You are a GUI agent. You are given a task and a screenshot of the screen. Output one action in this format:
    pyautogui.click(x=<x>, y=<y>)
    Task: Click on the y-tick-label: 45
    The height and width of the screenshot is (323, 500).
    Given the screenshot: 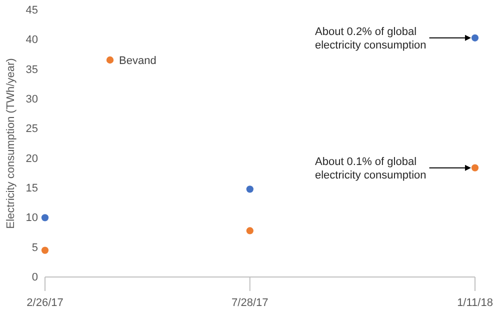 What is the action you would take?
    pyautogui.click(x=32, y=10)
    